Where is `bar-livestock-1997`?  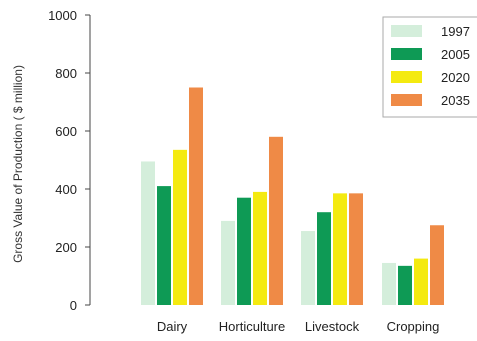
bar-livestock-1997 is located at coordinates (308, 268).